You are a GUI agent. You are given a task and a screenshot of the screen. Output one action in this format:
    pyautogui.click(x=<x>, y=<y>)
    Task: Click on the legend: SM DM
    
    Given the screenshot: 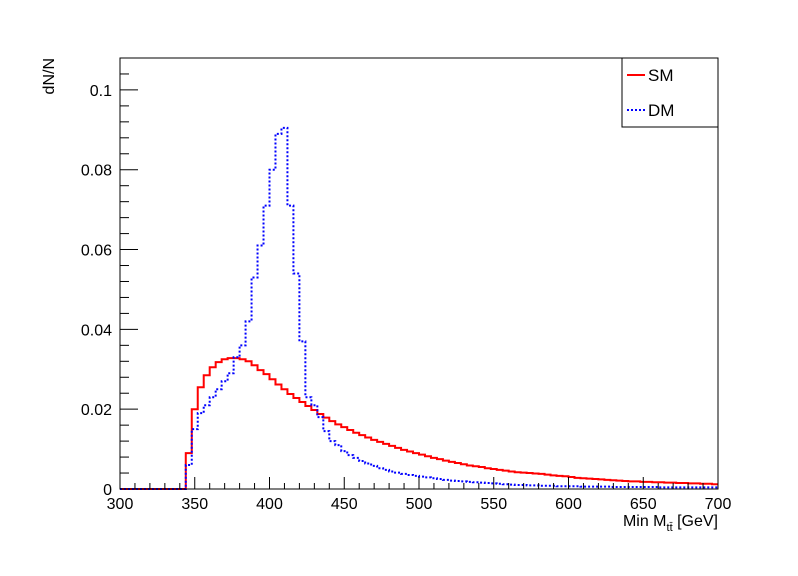 What is the action you would take?
    pyautogui.click(x=670, y=92)
    